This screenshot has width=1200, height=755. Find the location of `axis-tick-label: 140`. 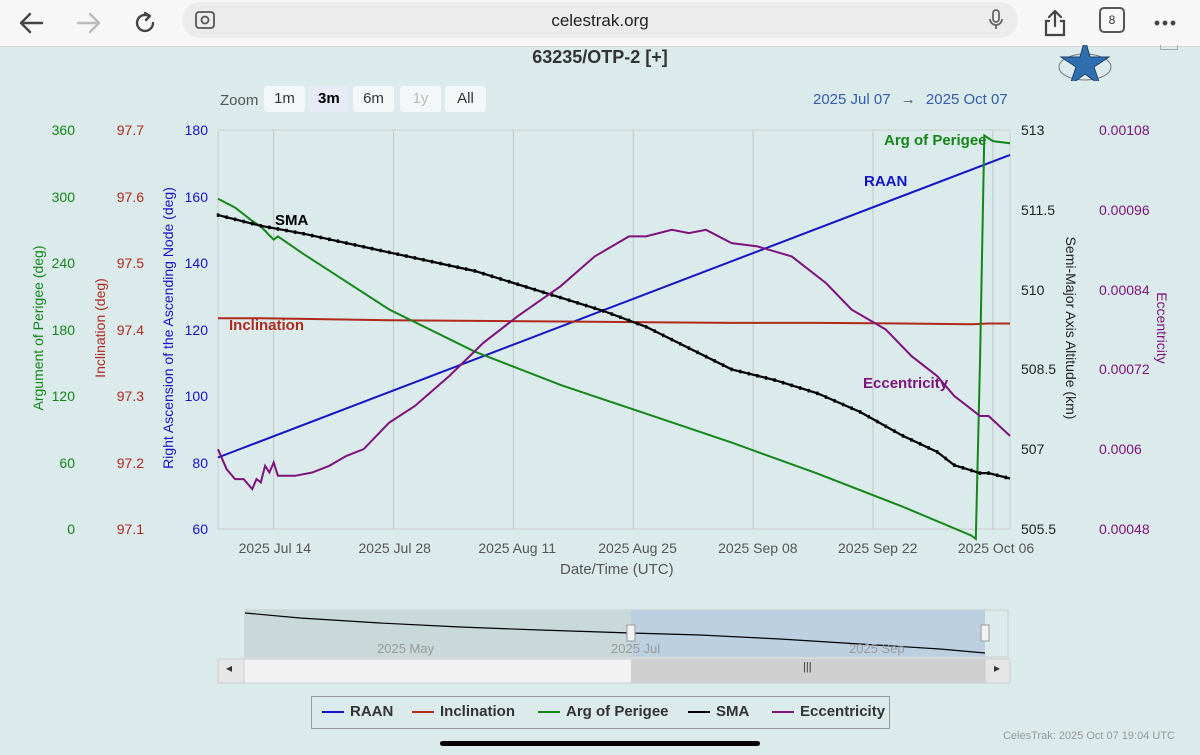

axis-tick-label: 140 is located at coordinates (196, 263).